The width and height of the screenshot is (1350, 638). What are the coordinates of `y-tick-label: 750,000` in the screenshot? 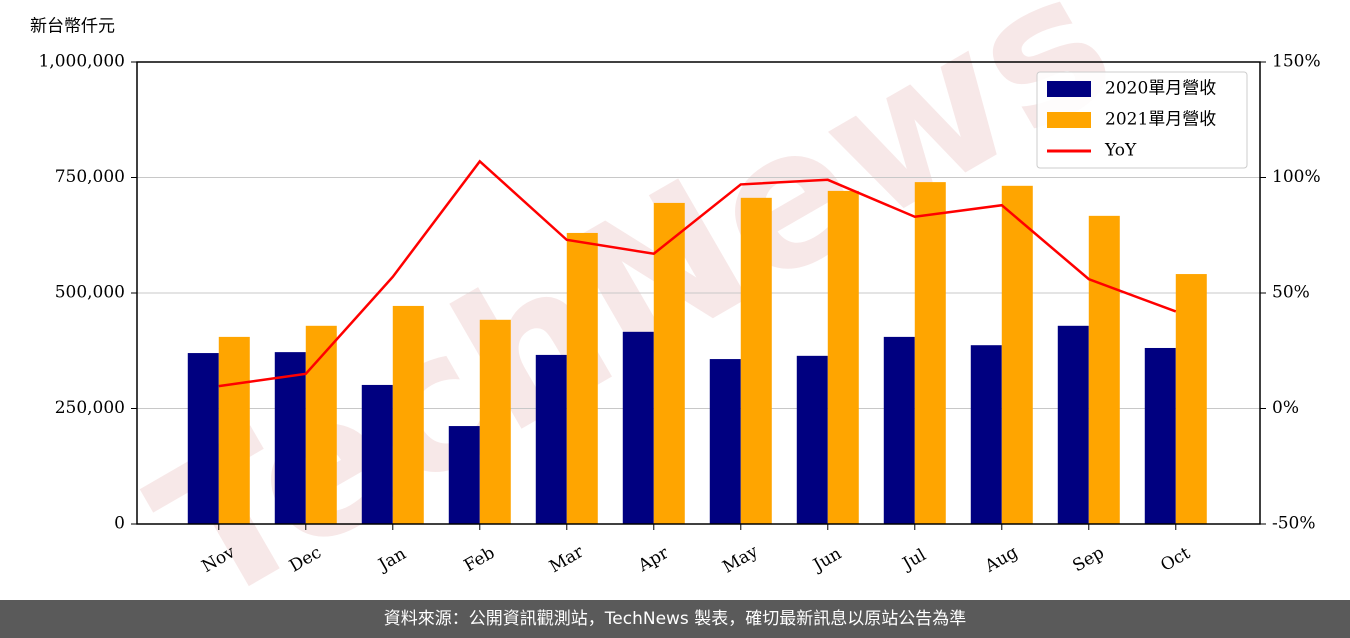 It's located at (90, 177).